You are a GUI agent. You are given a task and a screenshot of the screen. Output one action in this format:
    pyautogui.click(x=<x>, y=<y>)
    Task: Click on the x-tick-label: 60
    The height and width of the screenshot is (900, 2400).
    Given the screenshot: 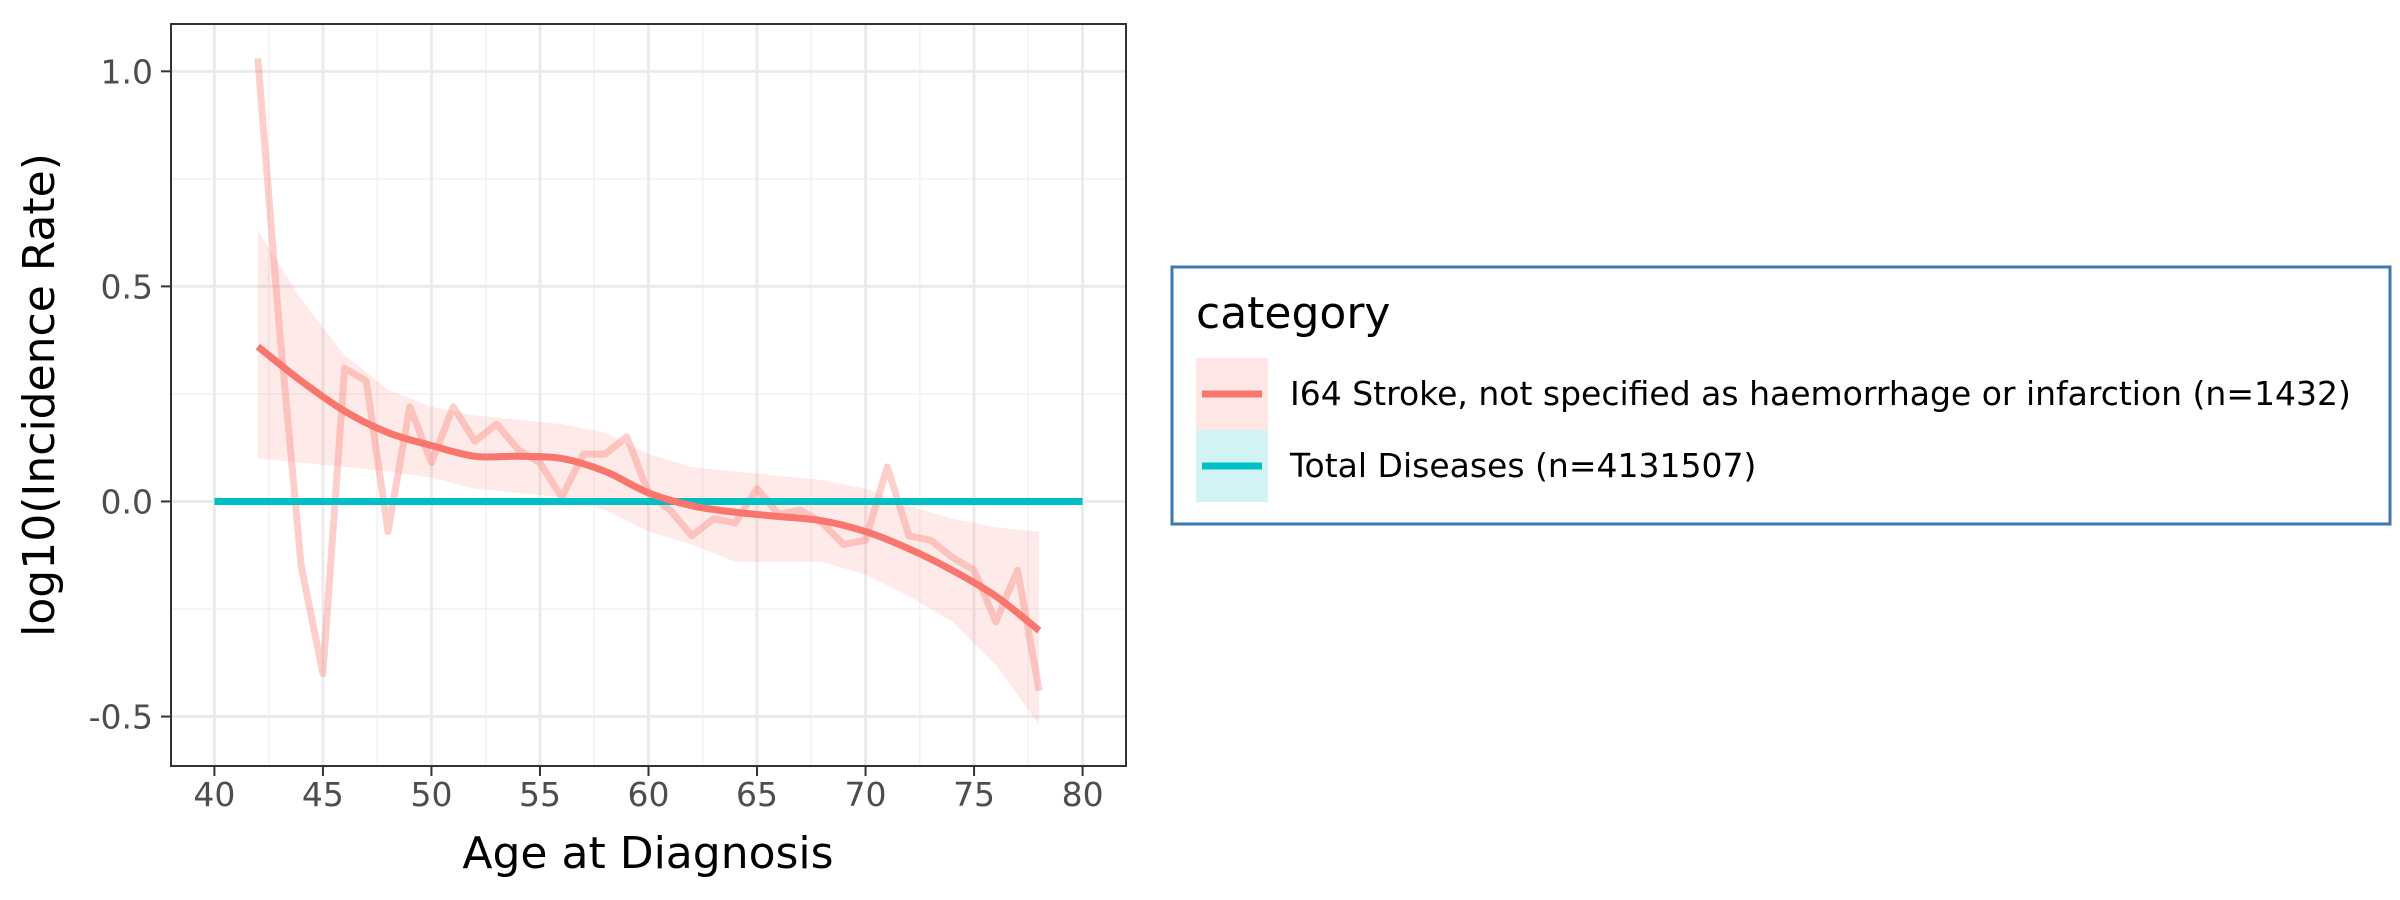 What is the action you would take?
    pyautogui.click(x=649, y=794)
    